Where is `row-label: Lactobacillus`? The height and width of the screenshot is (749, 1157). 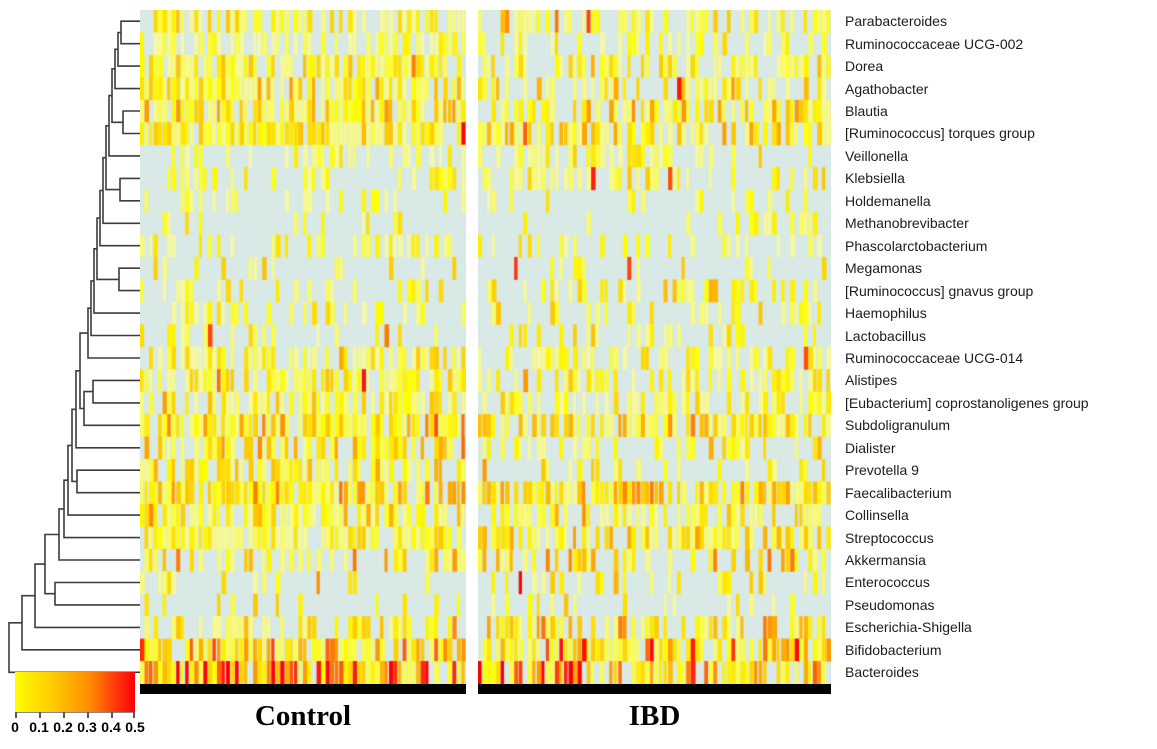
row-label: Lactobacillus is located at coordinates (885, 335).